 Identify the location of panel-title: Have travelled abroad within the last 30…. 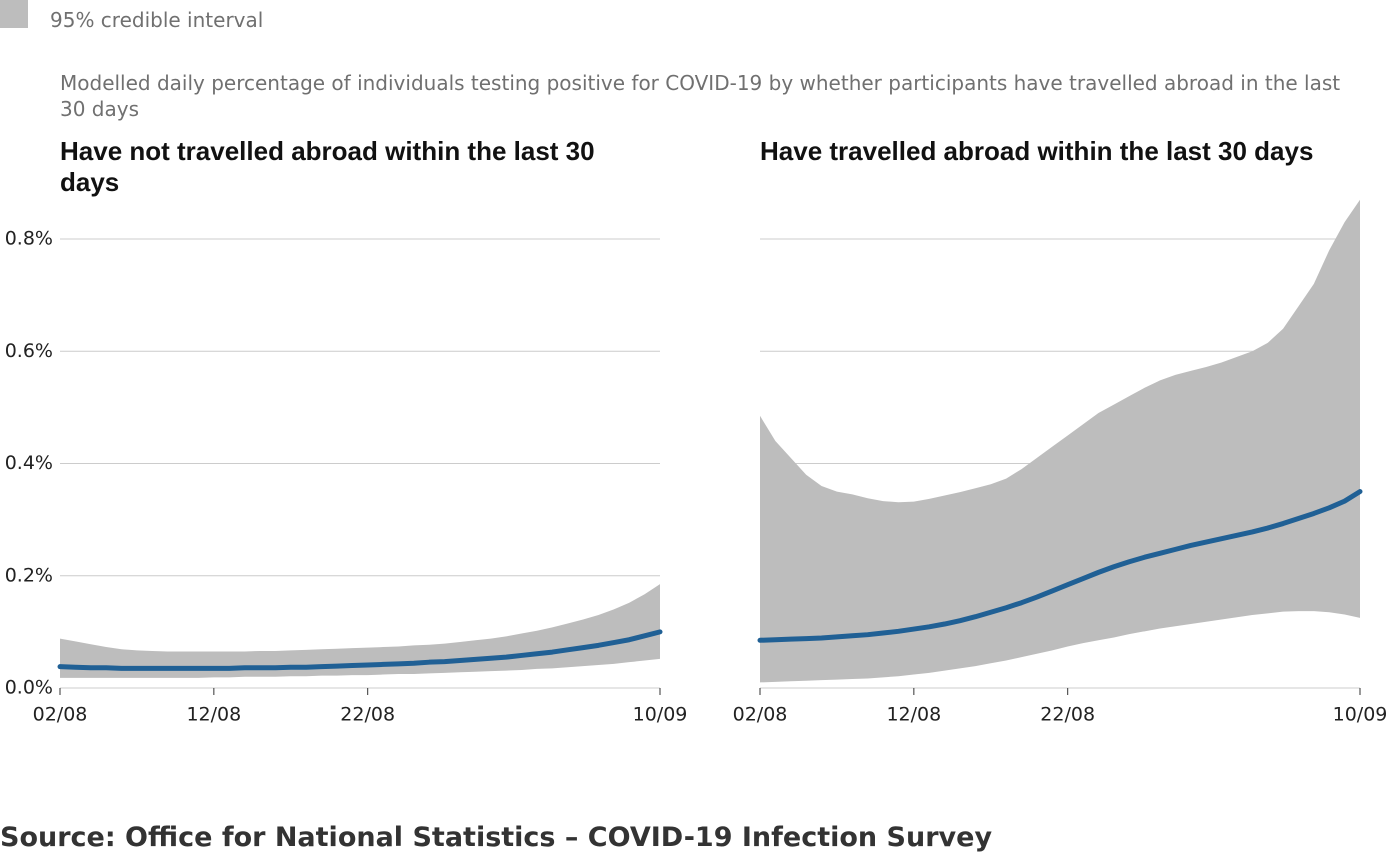
(1037, 151).